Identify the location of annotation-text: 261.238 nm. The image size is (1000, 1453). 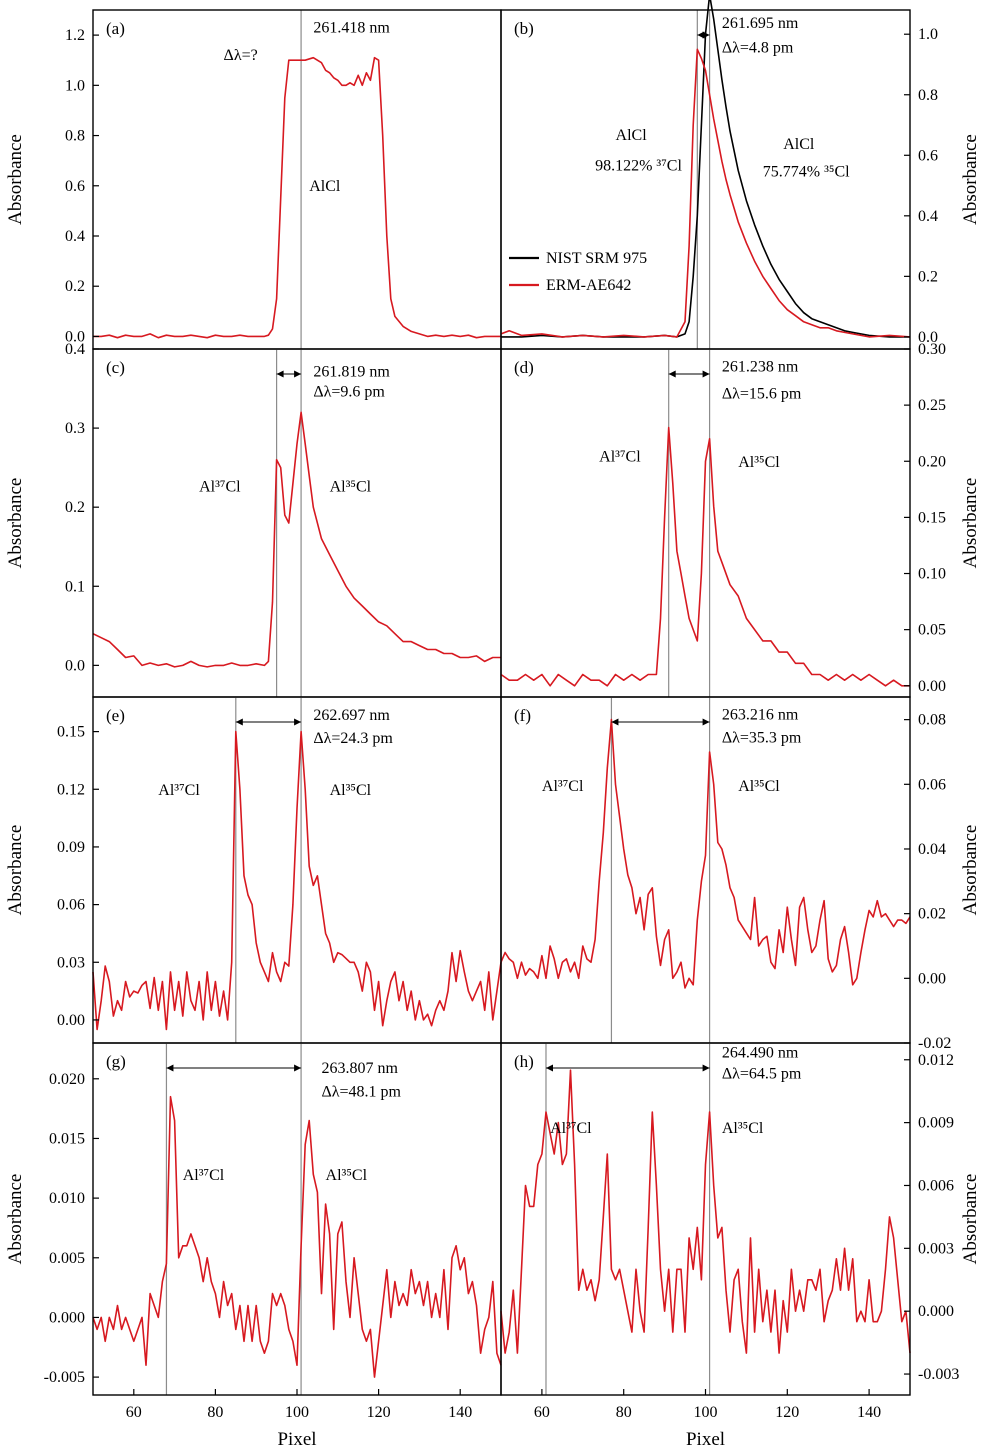
(760, 366).